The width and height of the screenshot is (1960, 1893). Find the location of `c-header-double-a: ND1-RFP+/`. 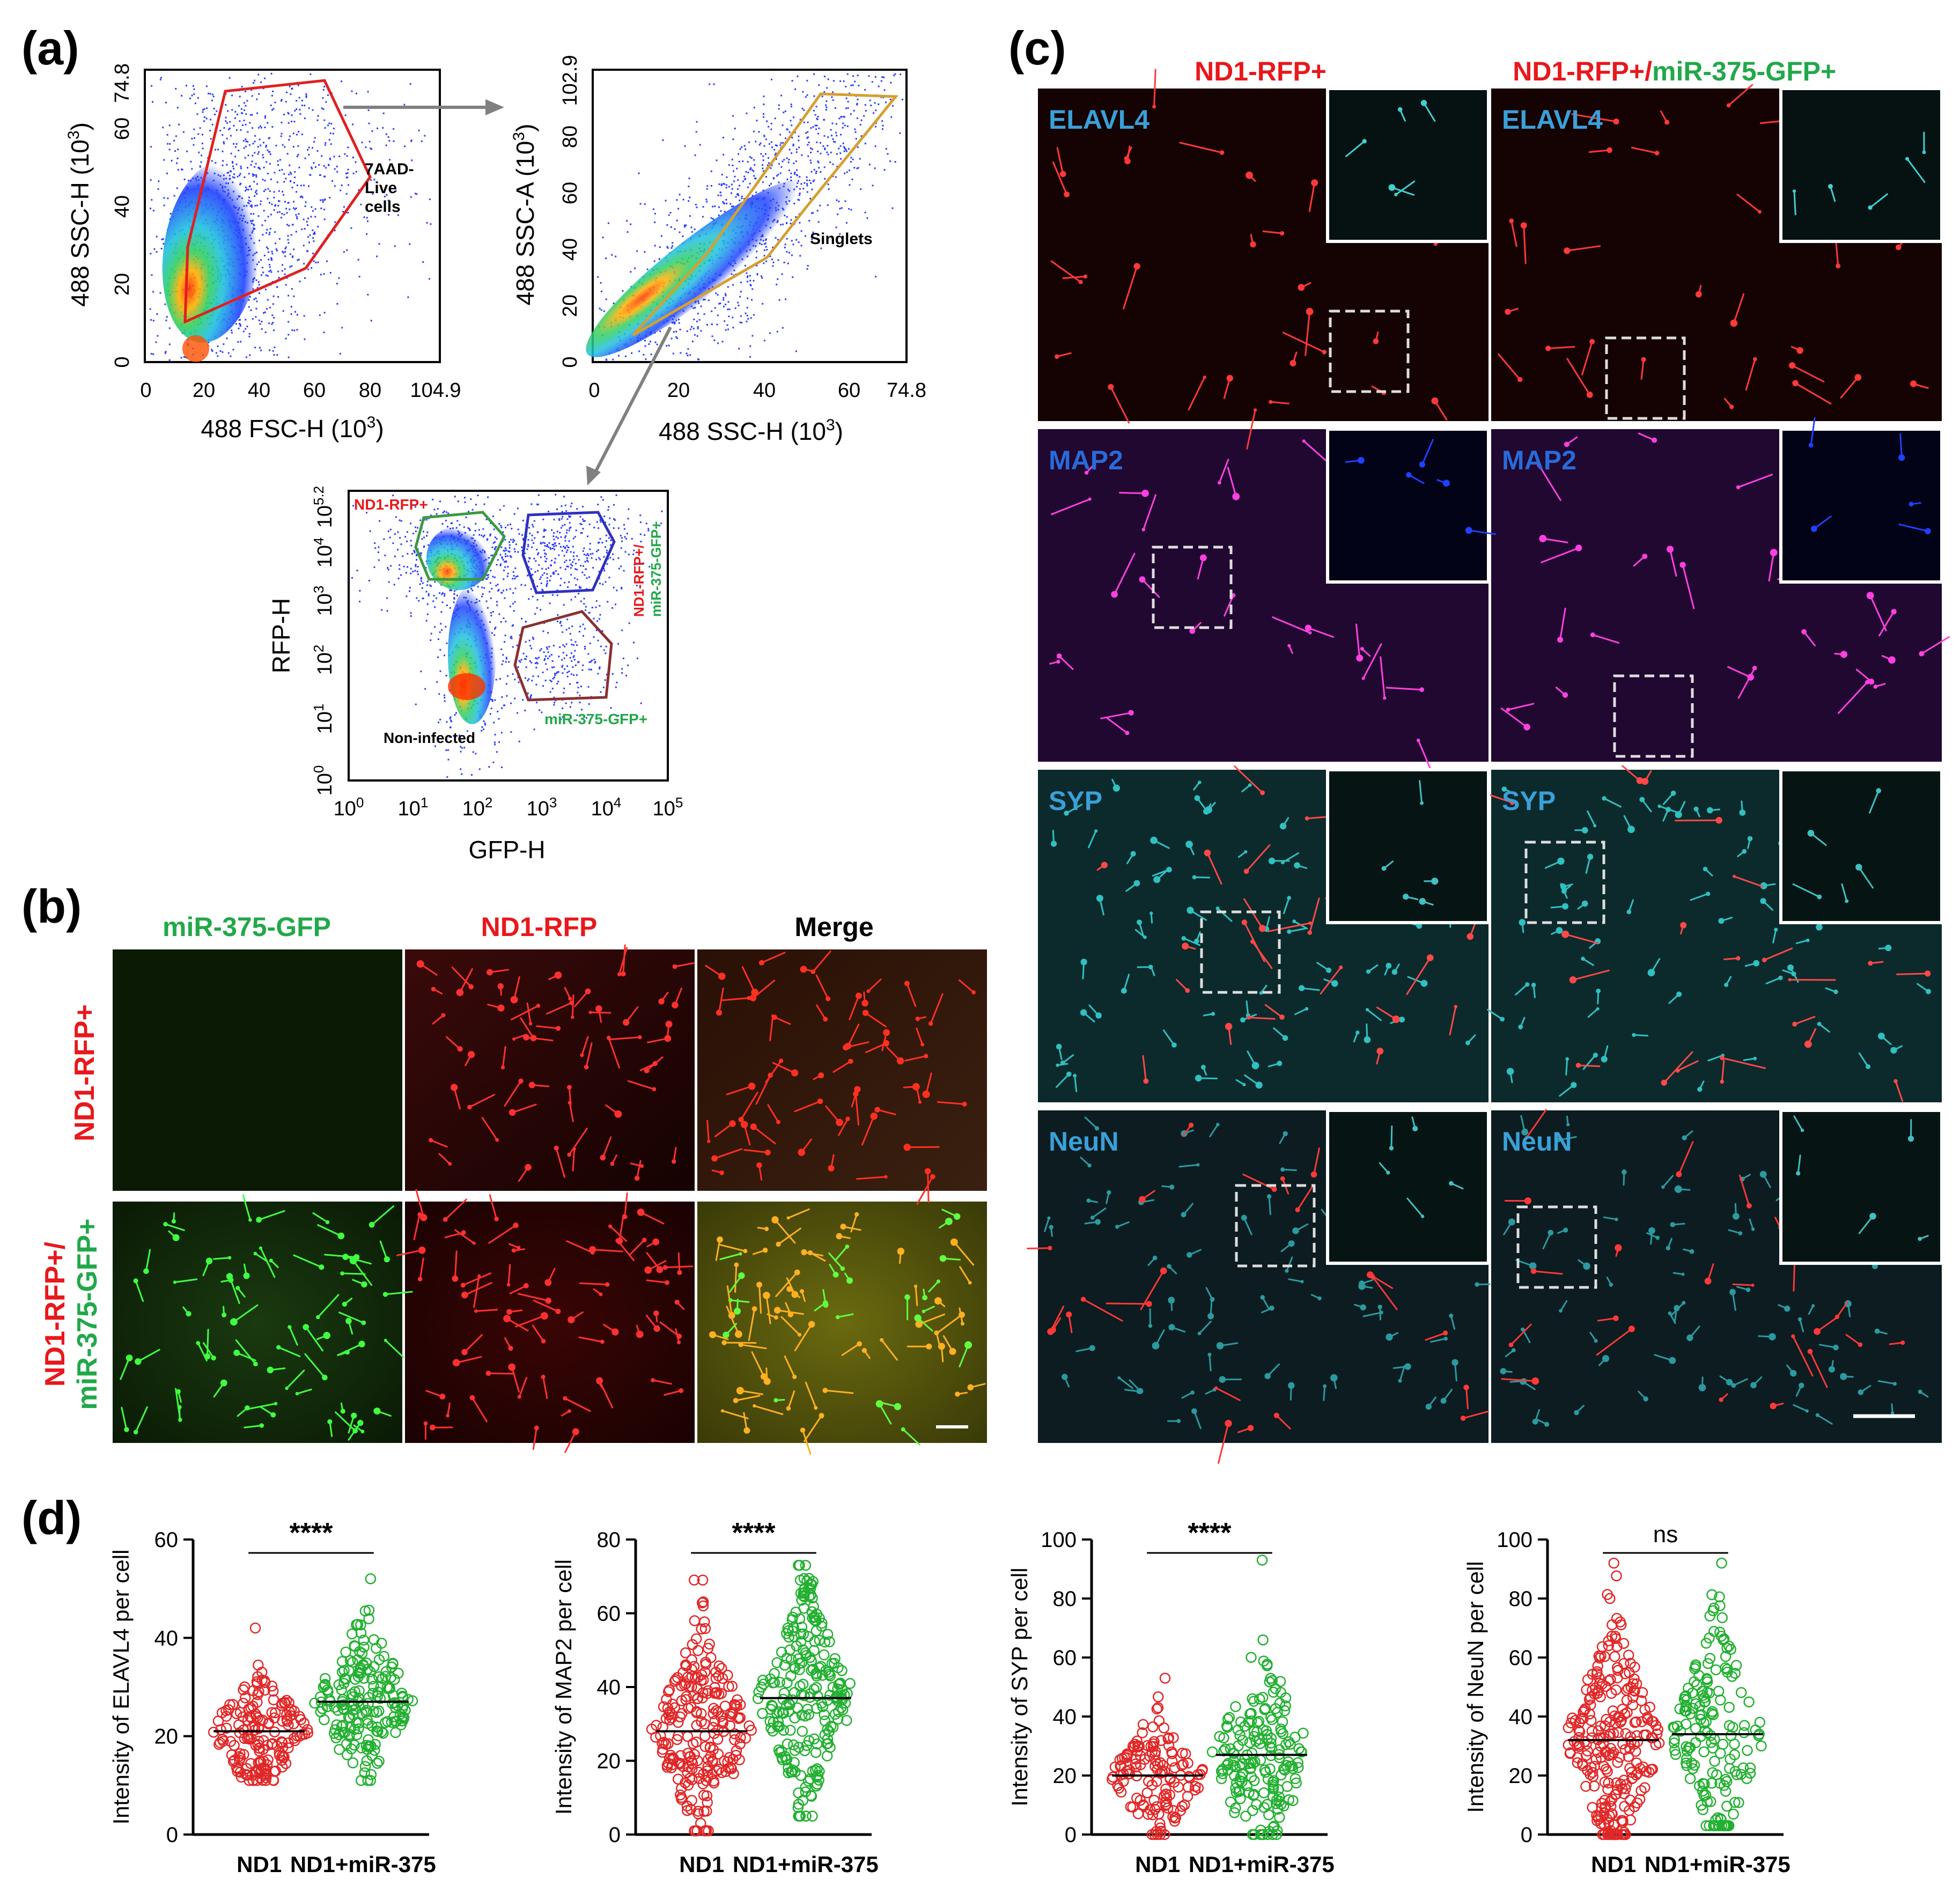

c-header-double-a: ND1-RFP+/ is located at coordinates (1582, 71).